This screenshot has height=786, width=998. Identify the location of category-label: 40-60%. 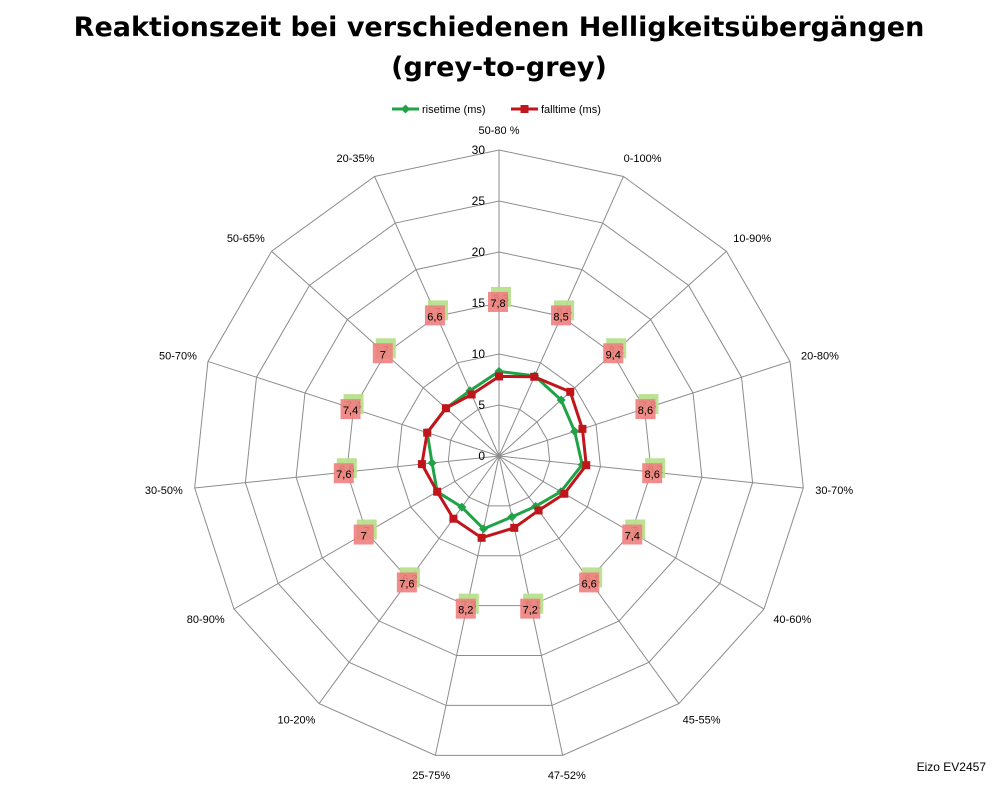
(792, 620).